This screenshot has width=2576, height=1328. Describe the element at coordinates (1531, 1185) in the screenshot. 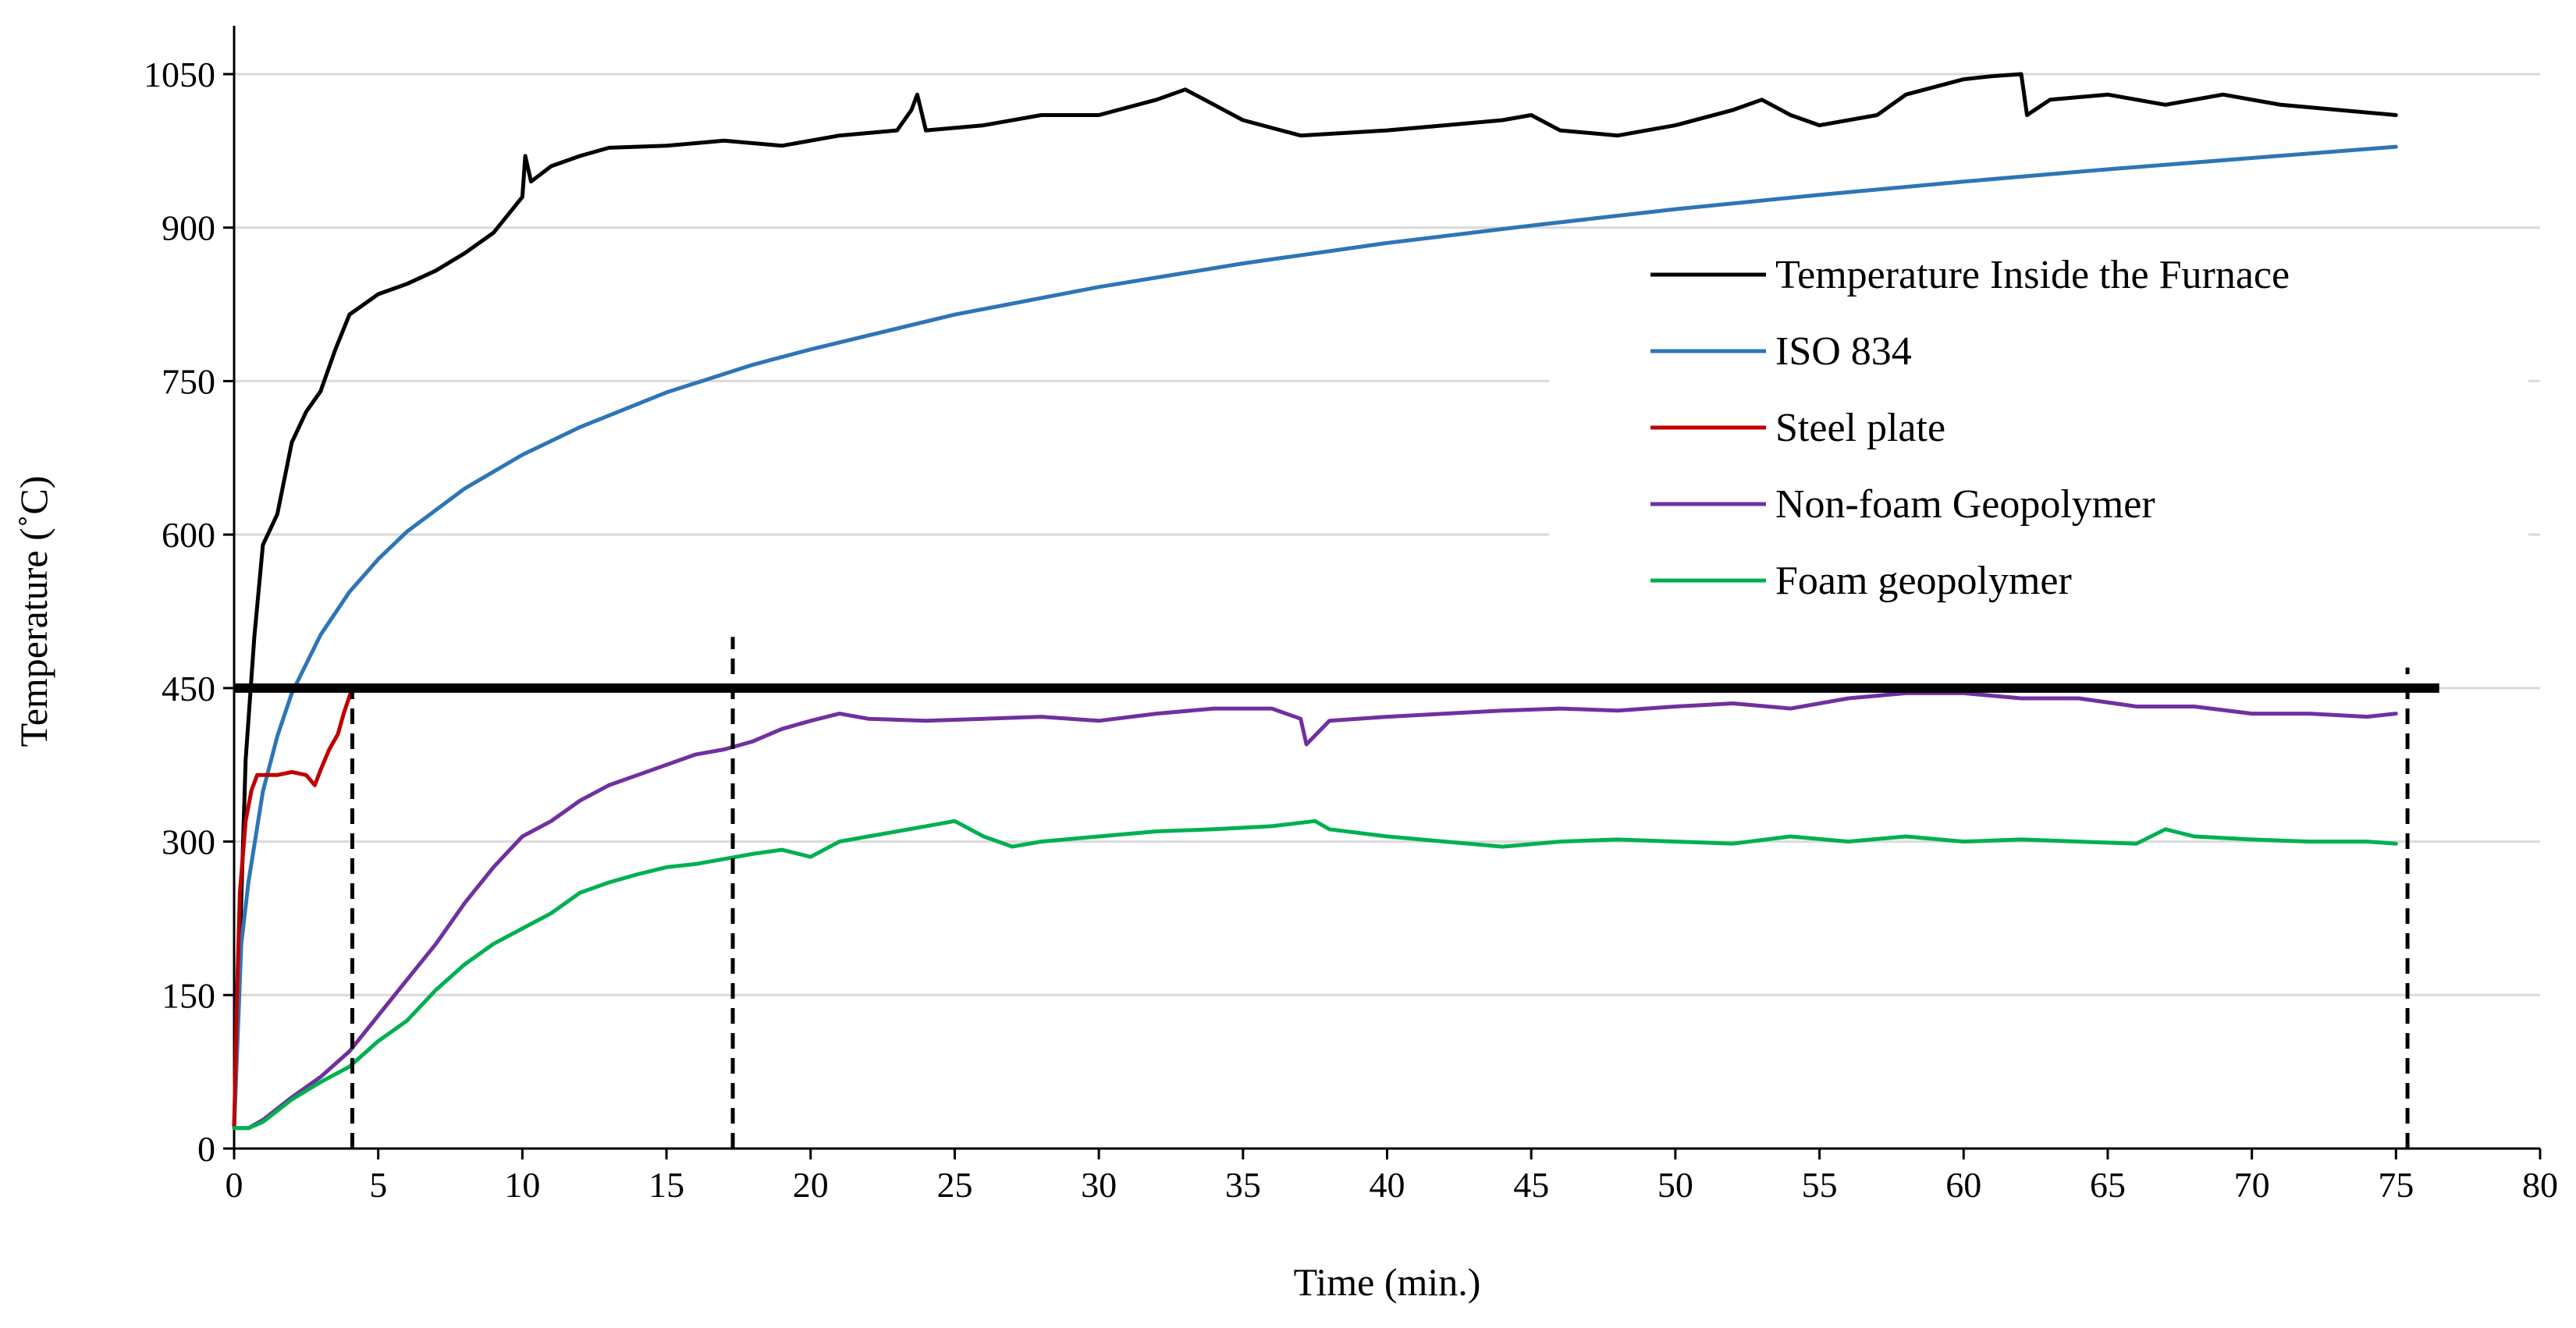

I see `x-tick-label-45: 45` at that location.